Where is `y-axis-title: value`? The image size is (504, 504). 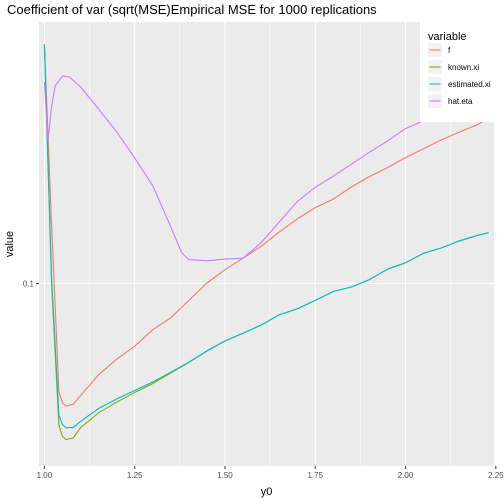
y-axis-title: value is located at coordinates (10, 244).